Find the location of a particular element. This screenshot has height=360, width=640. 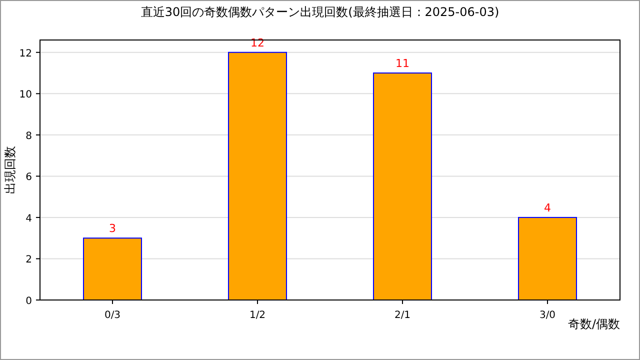

chart-title: 直近30回の奇数偶数パターン出現回数(最終抽選日：2025-06-03) is located at coordinates (320, 12).